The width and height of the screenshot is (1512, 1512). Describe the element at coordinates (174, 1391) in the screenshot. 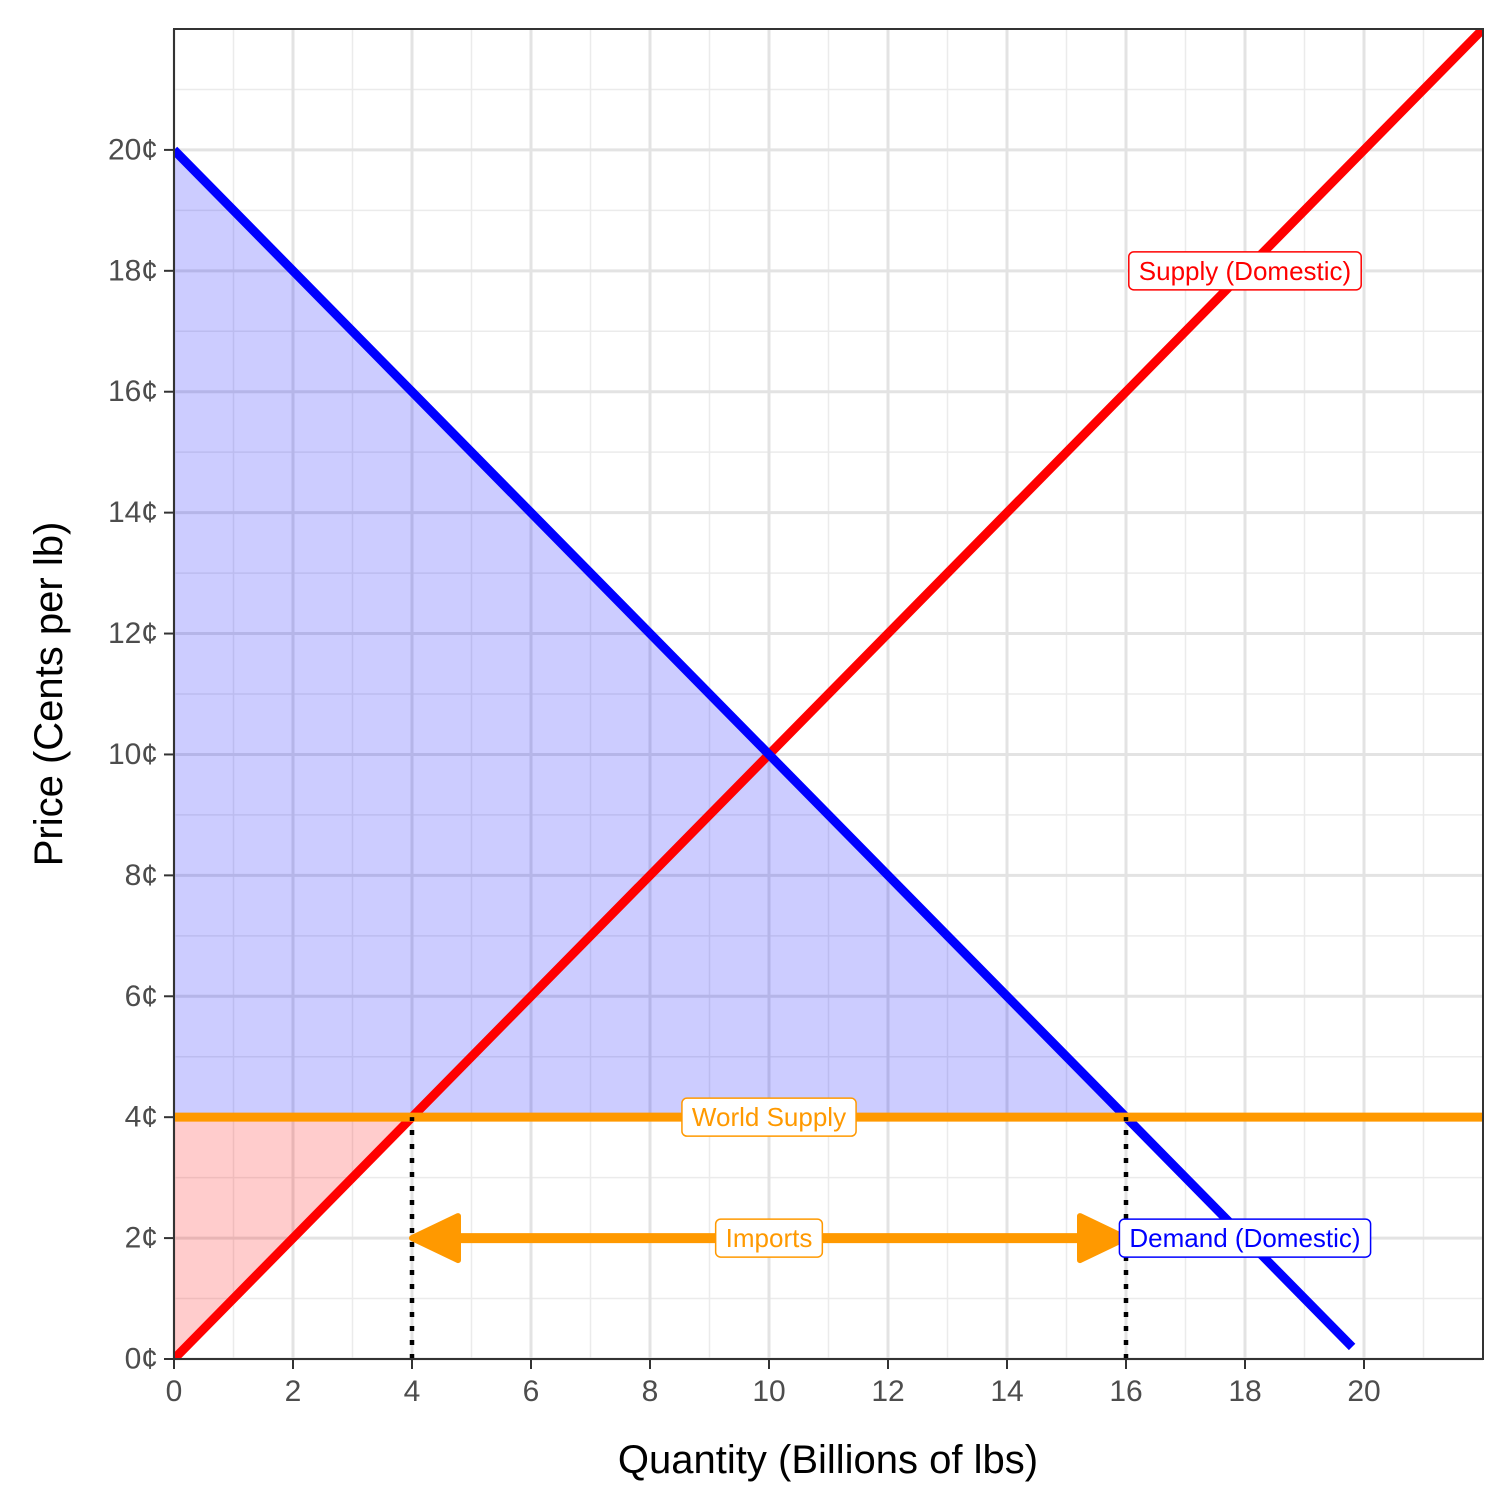

I see `x-tick-label: 0` at that location.